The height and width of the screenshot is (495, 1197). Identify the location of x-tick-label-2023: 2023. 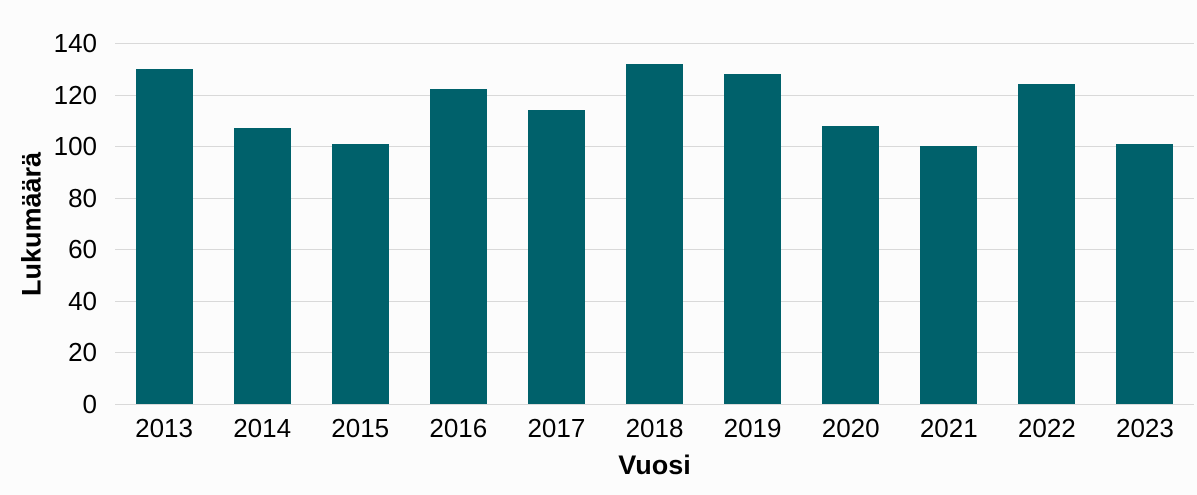
(1145, 428).